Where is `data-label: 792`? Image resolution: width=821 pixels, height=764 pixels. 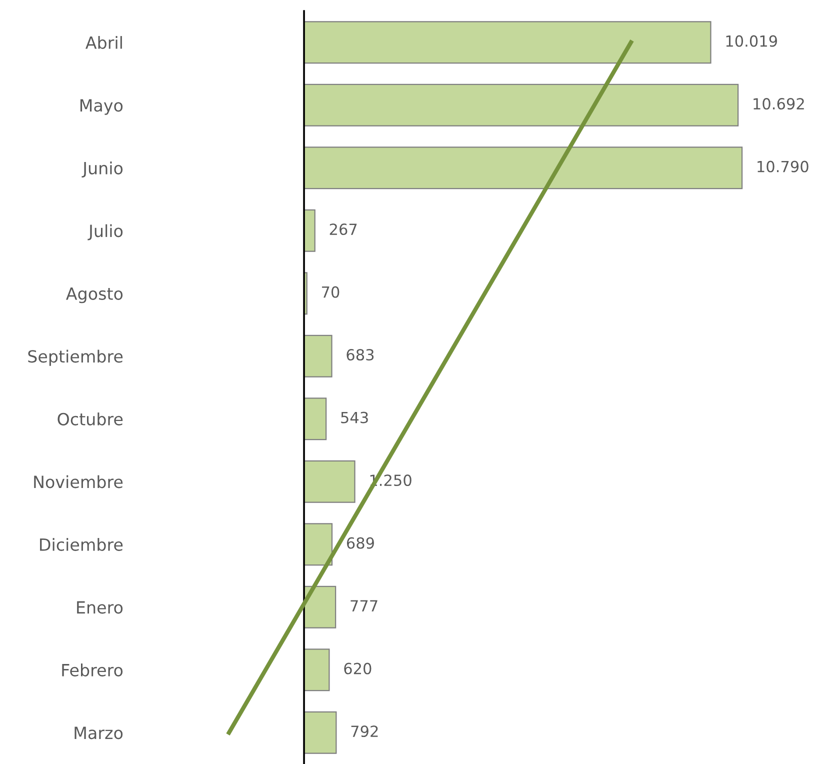
data-label: 792 is located at coordinates (364, 732).